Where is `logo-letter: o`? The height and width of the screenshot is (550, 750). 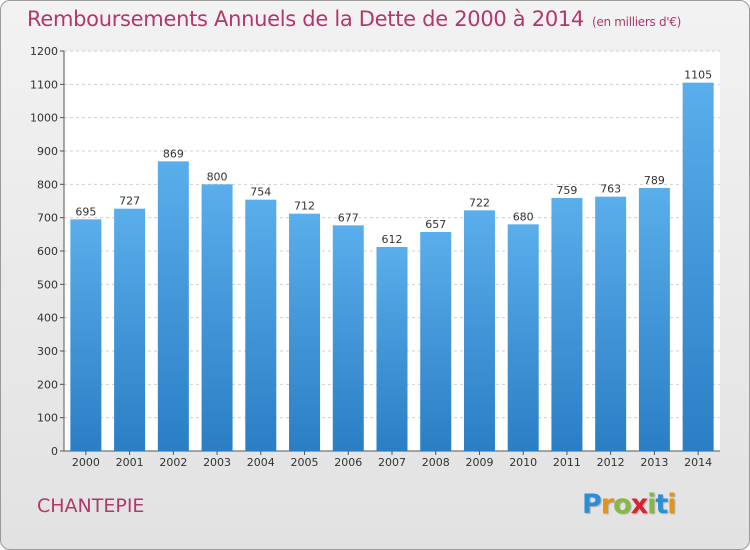
logo-letter: o is located at coordinates (622, 504).